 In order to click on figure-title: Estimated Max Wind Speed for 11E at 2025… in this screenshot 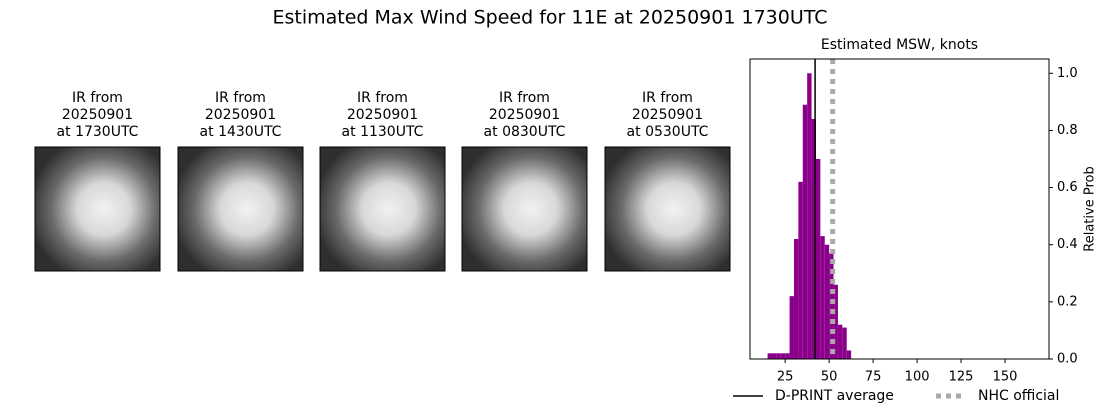, I will do `click(549, 18)`.